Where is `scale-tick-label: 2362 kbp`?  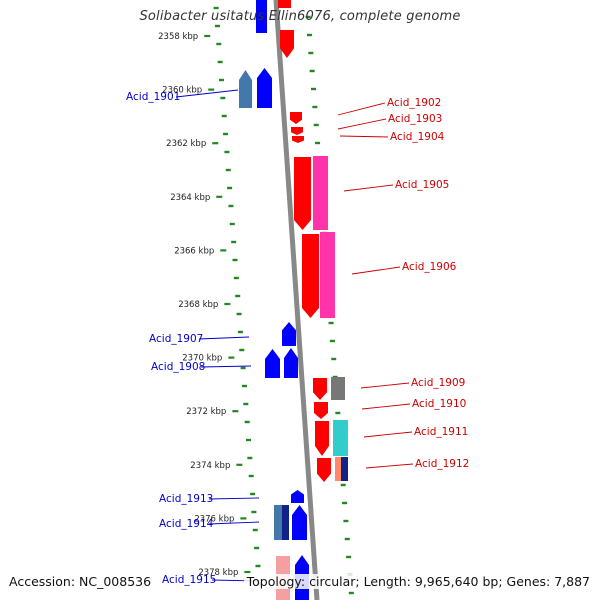
scale-tick-label: 2362 kbp is located at coordinates (186, 144).